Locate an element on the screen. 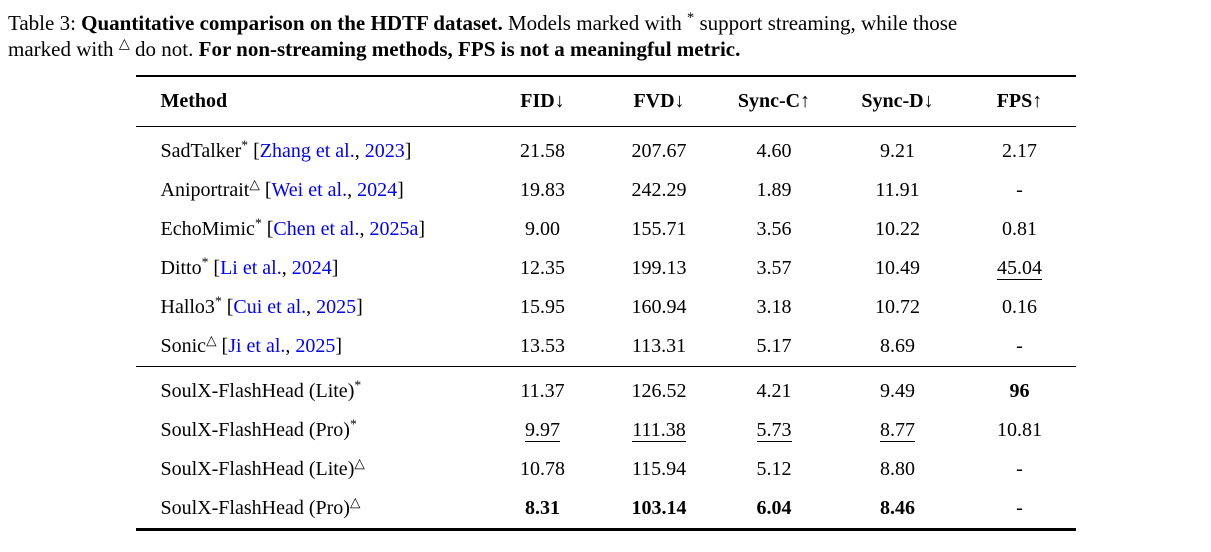 This screenshot has width=1211, height=552. value: 0.81 is located at coordinates (1019, 229).